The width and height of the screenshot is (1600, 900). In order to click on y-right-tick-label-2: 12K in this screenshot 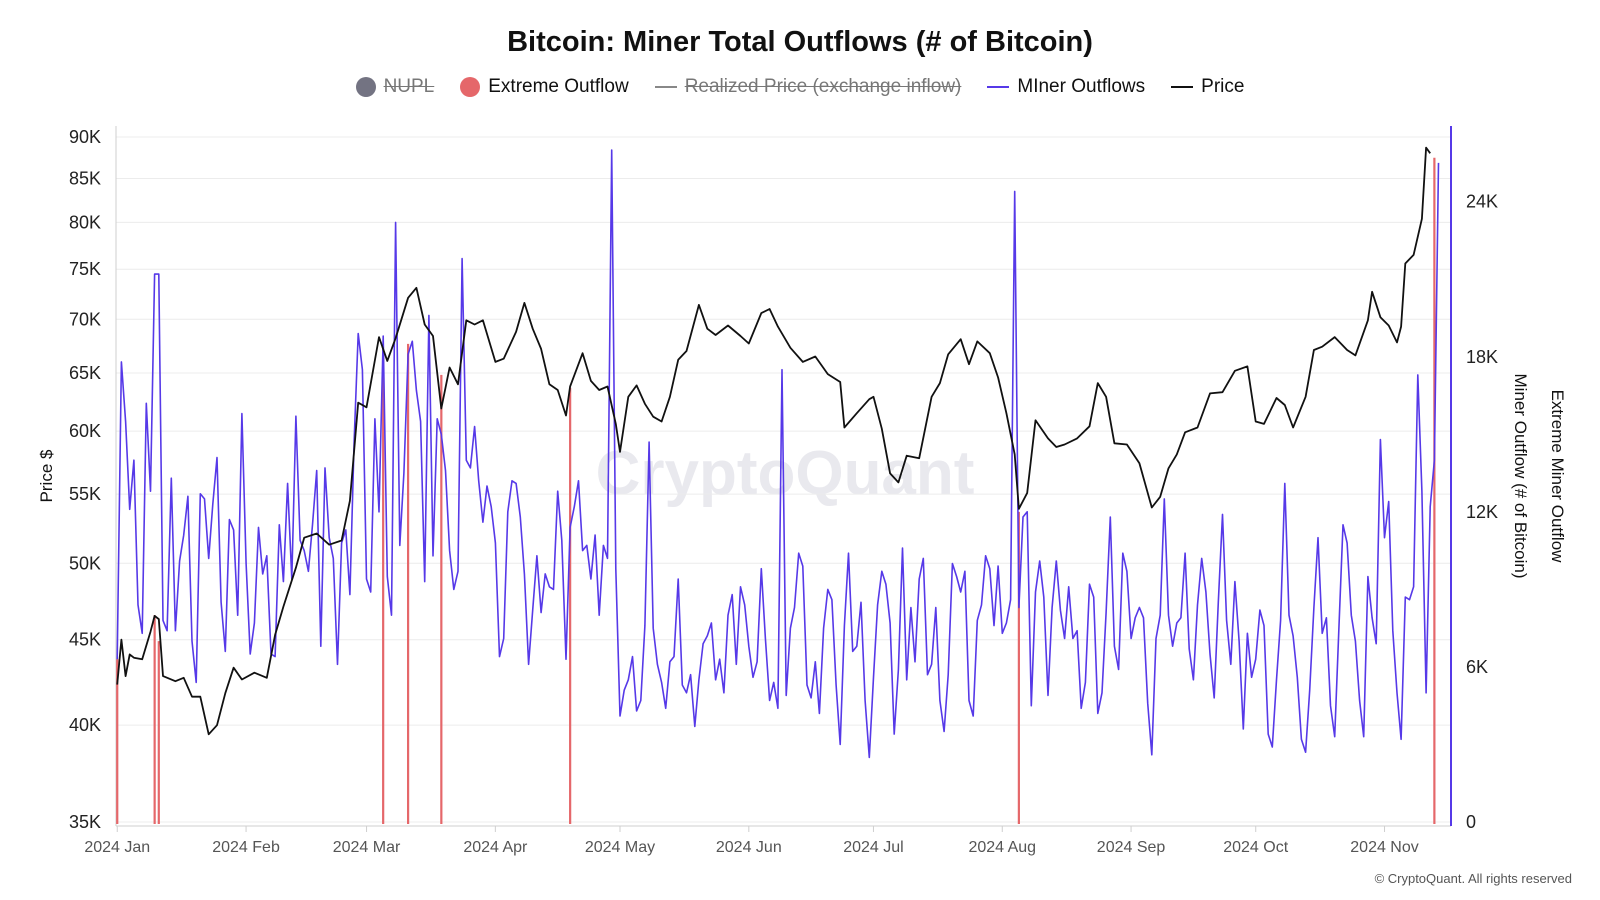, I will do `click(1482, 512)`.